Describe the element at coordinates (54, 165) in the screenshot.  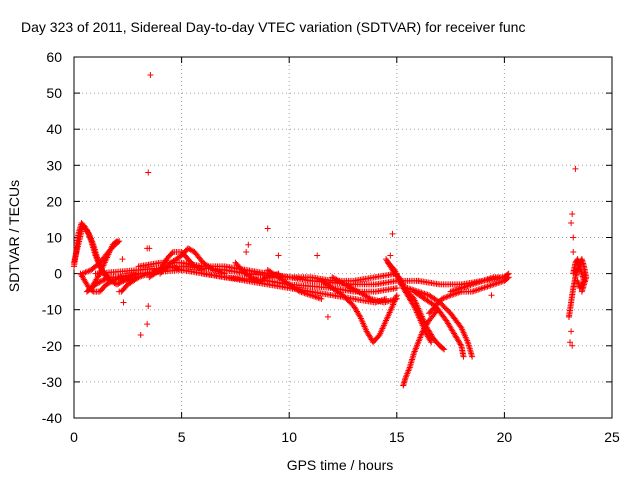
I see `y-tick-label: 30` at that location.